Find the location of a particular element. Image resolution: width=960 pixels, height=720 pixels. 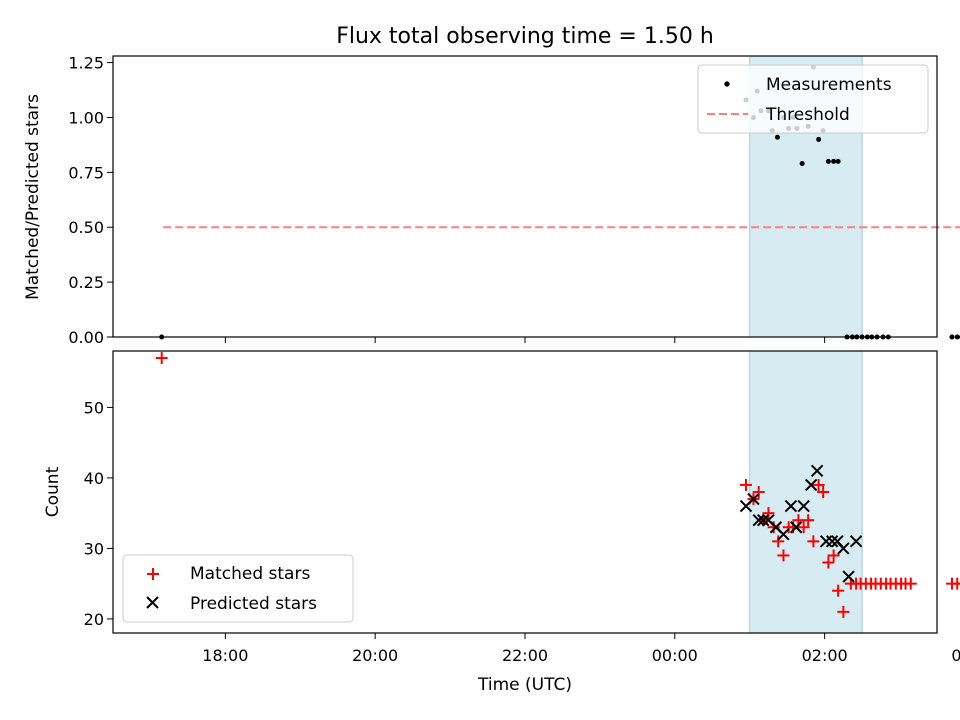

x-tick-label: 00:00 is located at coordinates (675, 655).